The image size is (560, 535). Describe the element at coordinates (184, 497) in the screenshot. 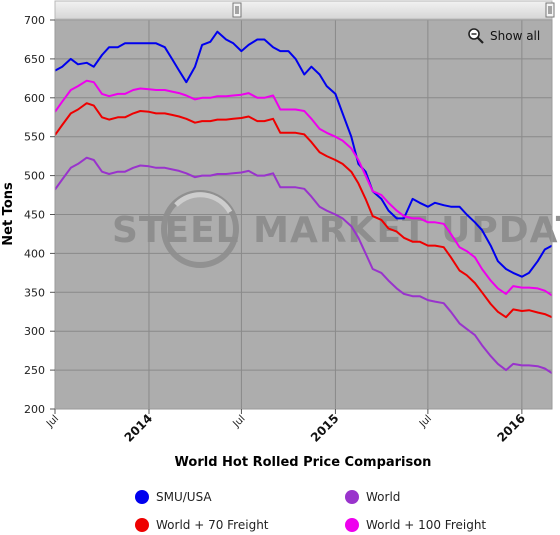

I see `legend-label: SMU/USA` at that location.